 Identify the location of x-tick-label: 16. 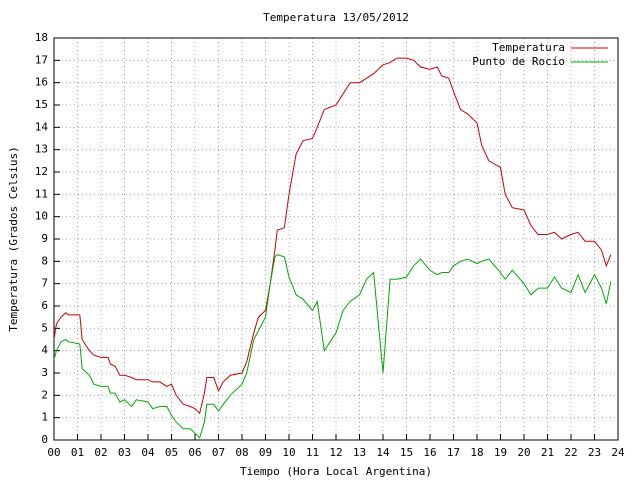
(429, 452).